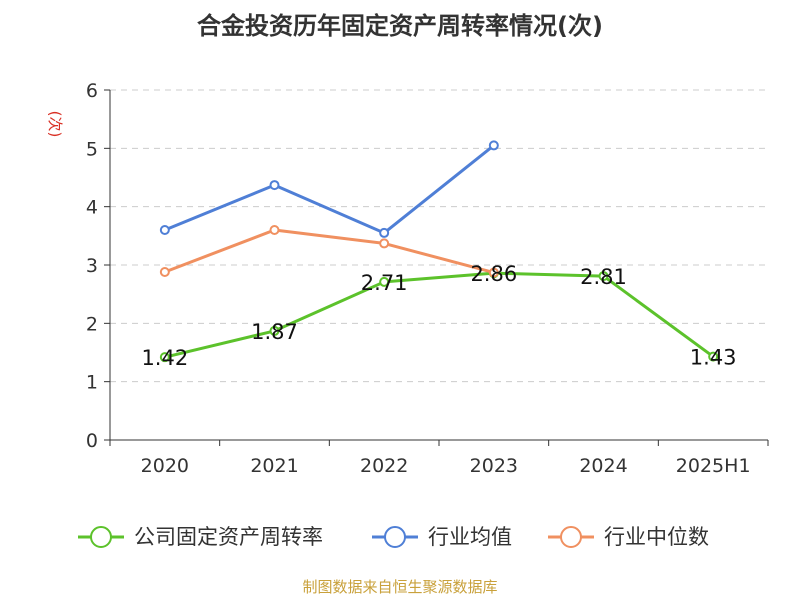 This screenshot has width=800, height=600. I want to click on y-axis-label: (次), so click(55, 124).